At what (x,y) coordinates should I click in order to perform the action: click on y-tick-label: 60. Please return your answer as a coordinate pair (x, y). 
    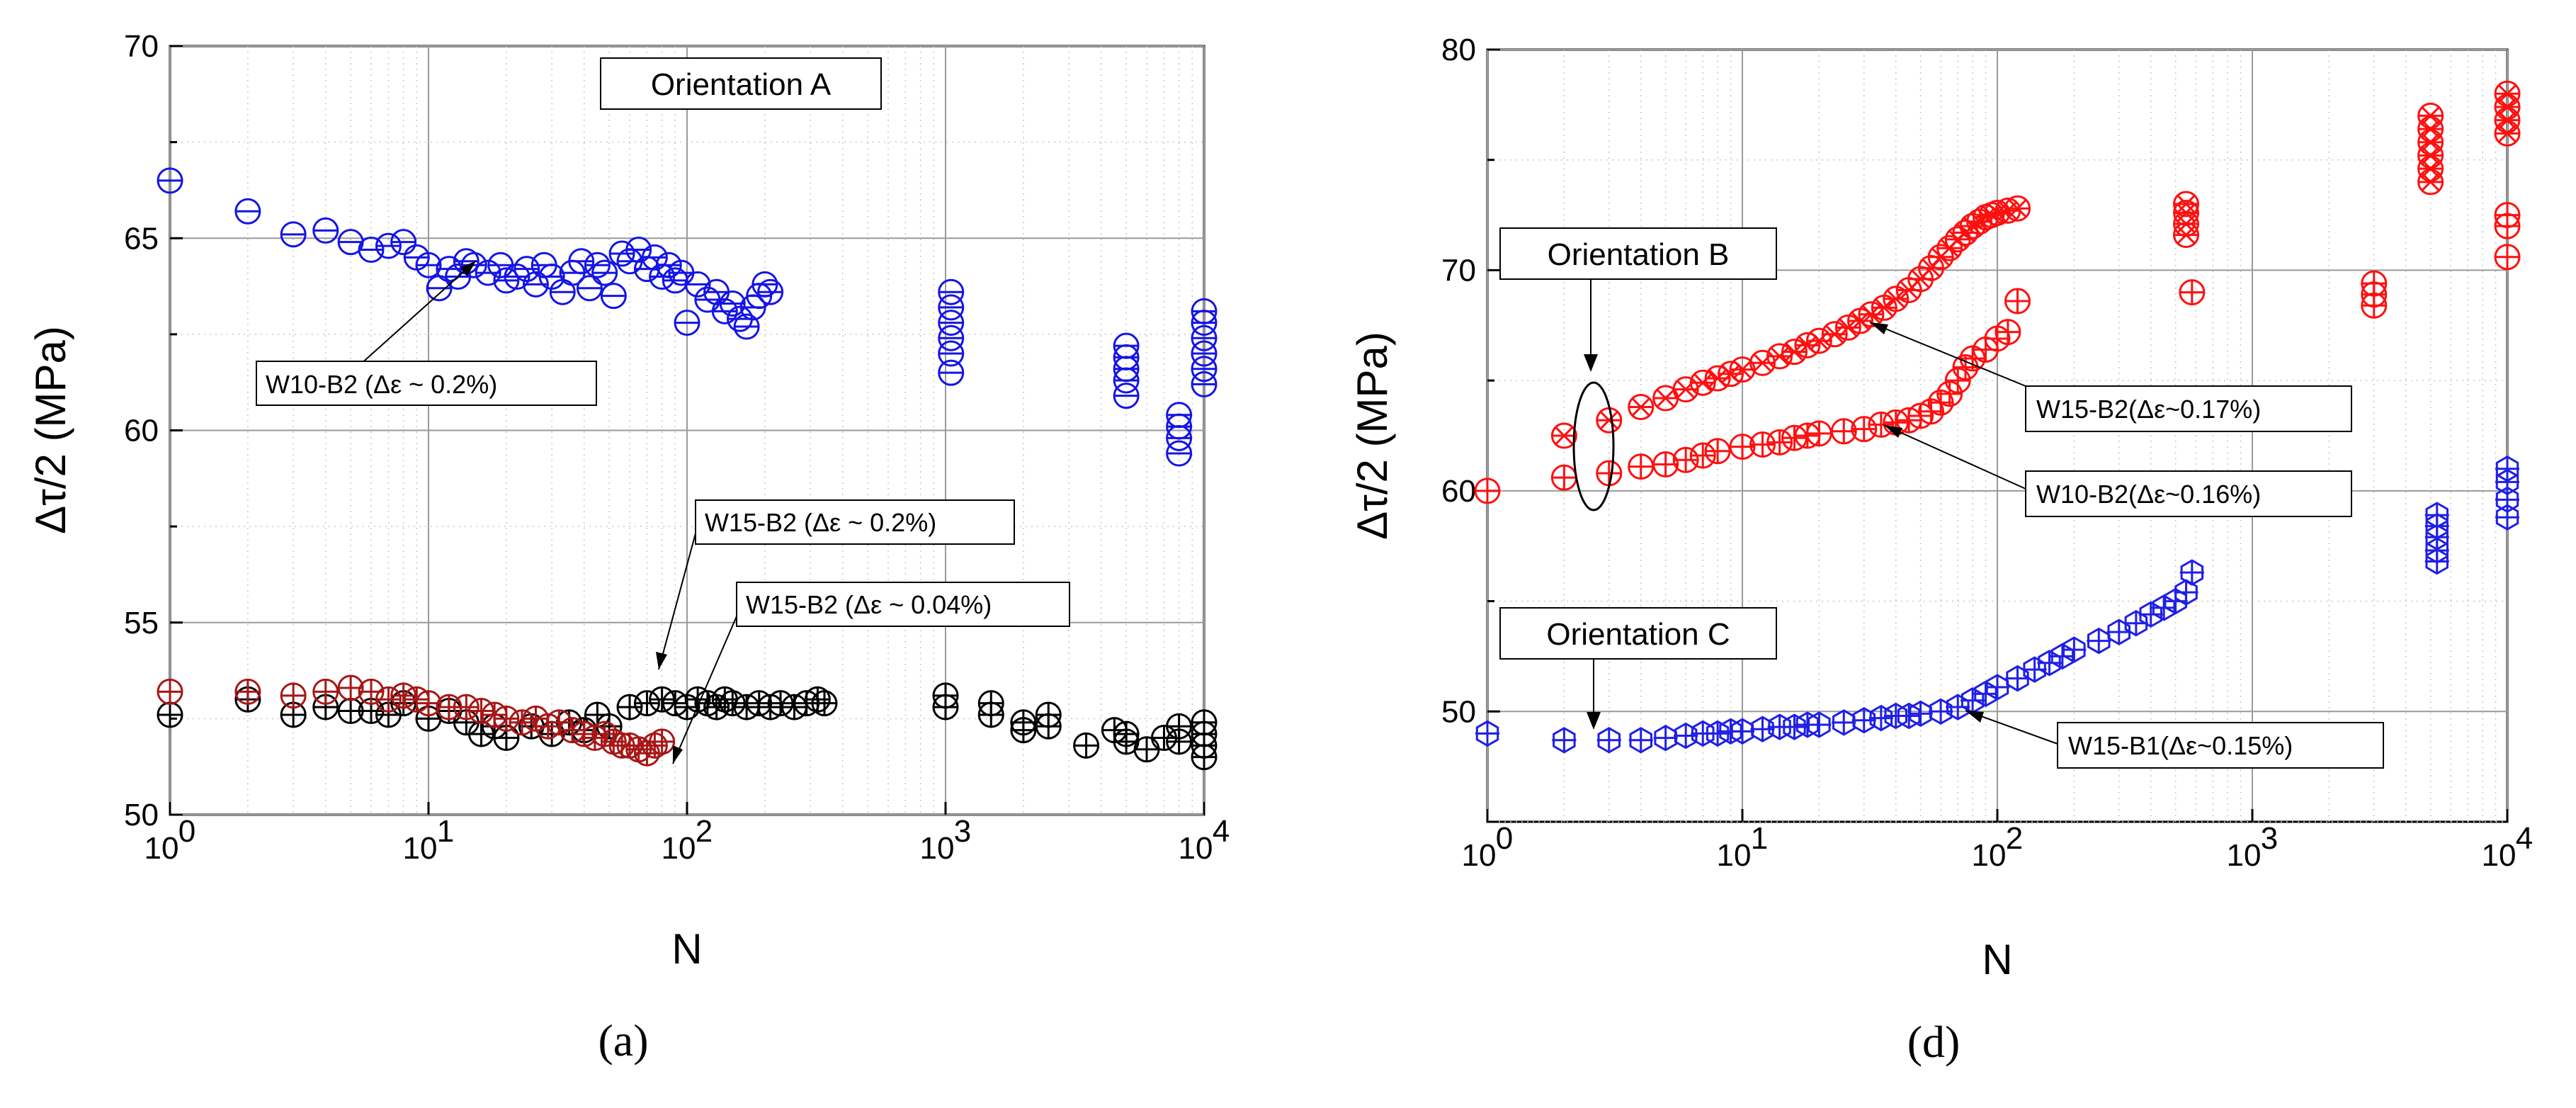
    Looking at the image, I should click on (141, 431).